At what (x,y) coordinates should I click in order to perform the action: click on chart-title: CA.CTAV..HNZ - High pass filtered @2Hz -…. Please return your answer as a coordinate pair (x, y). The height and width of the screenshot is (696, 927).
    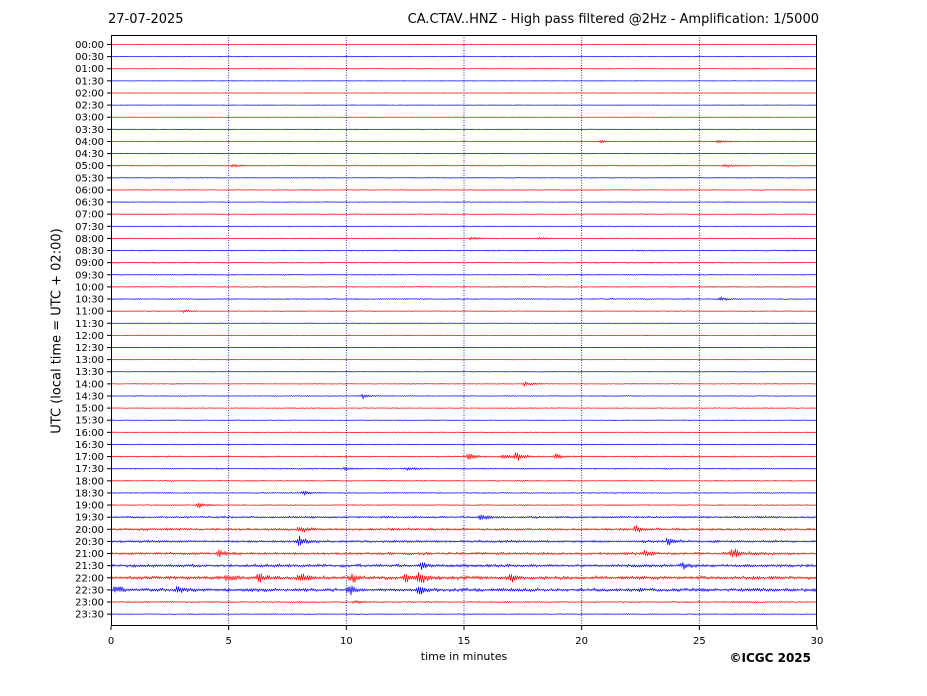
    Looking at the image, I should click on (613, 19).